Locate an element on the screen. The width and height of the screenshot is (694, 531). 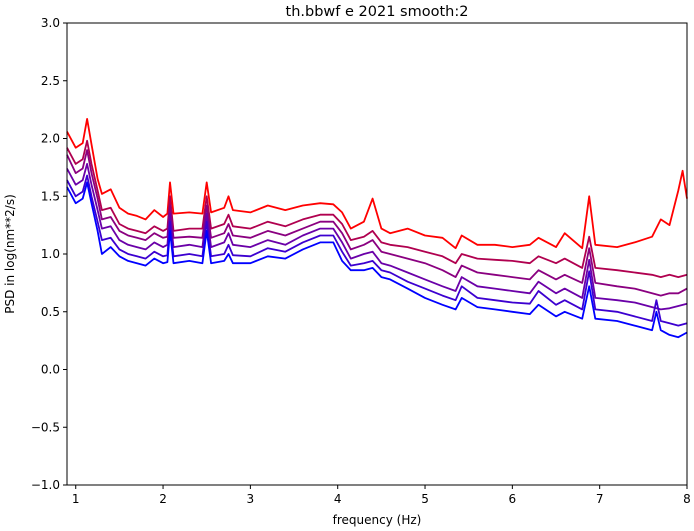
x-tick-label: 2 is located at coordinates (163, 499).